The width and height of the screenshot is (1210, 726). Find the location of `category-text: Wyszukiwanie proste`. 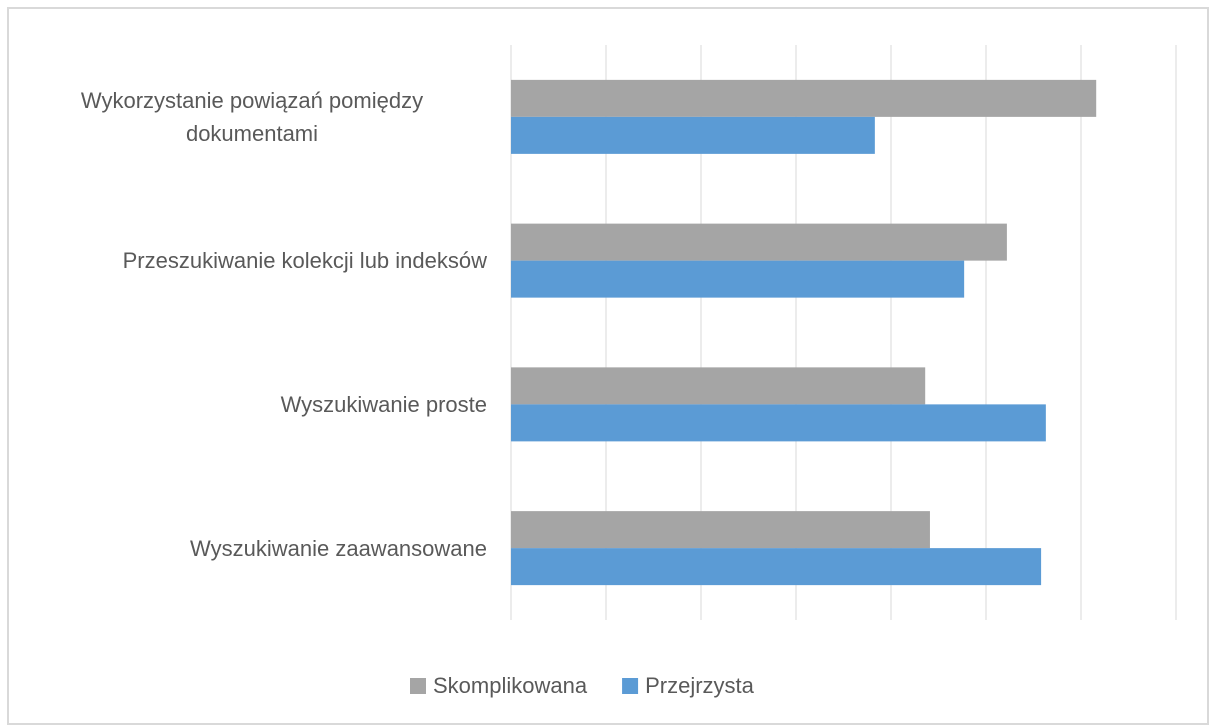

category-text: Wyszukiwanie proste is located at coordinates (383, 404).